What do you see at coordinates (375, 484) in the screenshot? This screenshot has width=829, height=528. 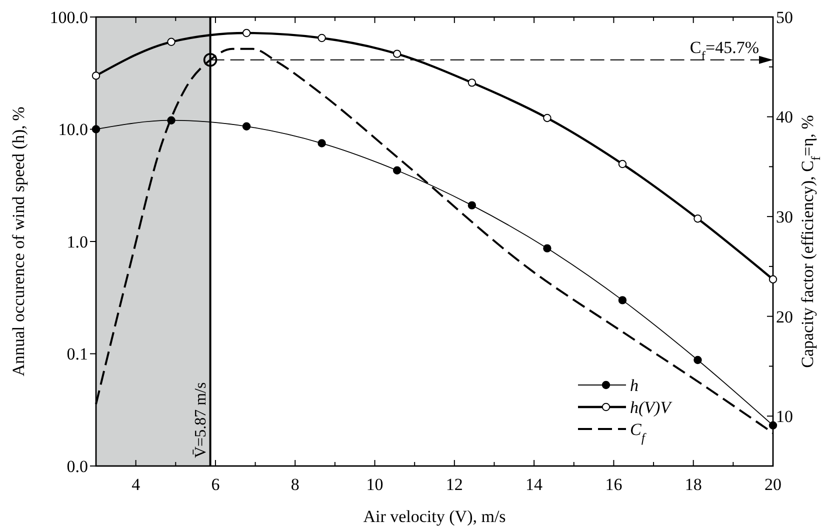 I see `x-tick-label: 10` at bounding box center [375, 484].